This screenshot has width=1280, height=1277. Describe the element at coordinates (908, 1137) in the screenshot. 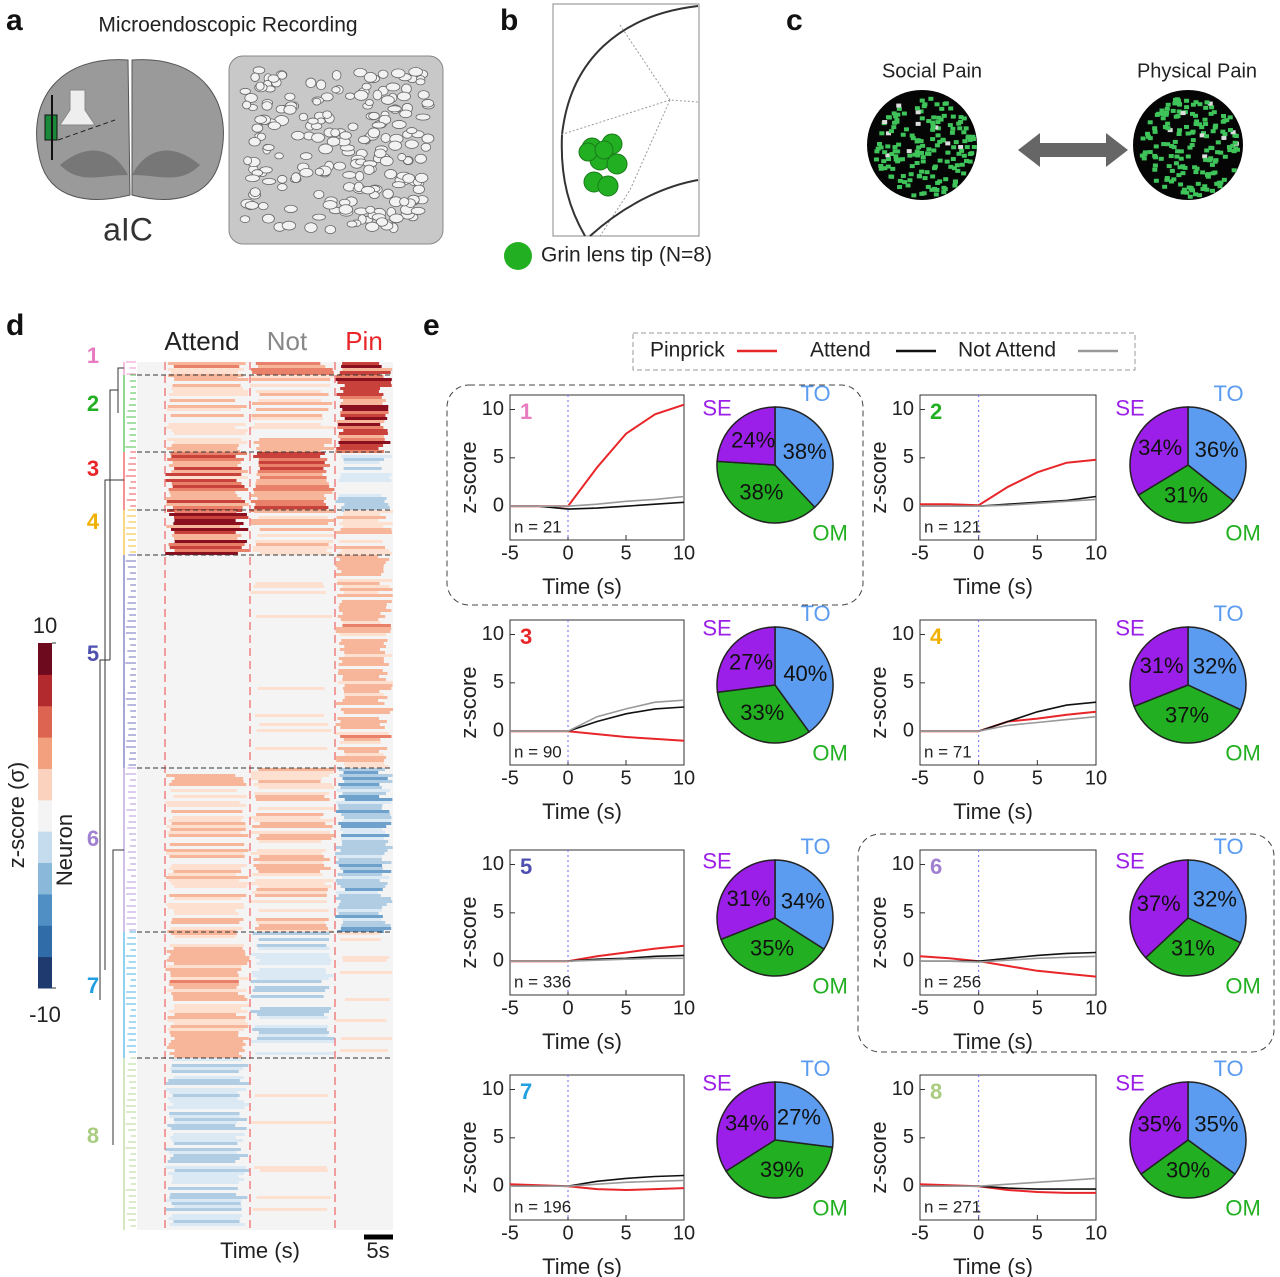

I see `y-tick-label: 5` at that location.